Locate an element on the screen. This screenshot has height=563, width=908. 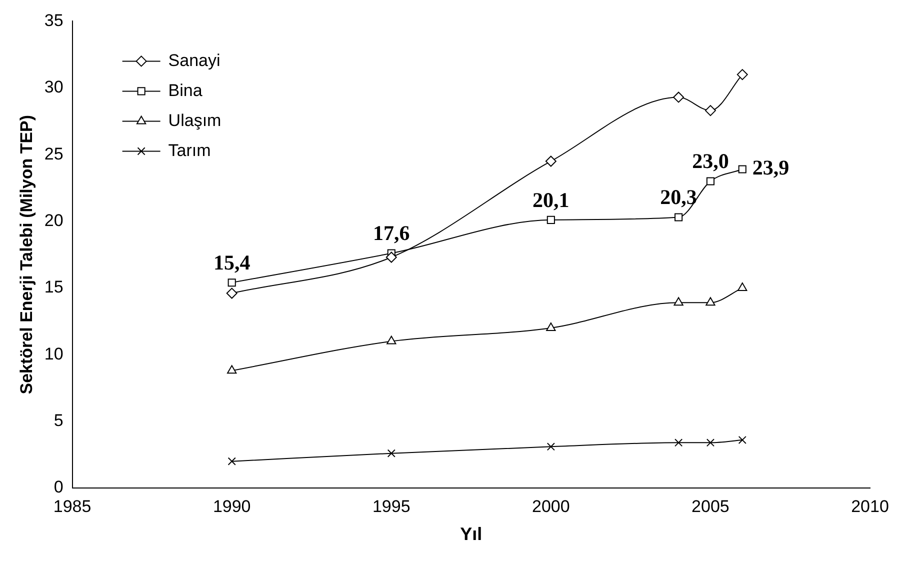
legend-label: Ulaşım is located at coordinates (195, 120).